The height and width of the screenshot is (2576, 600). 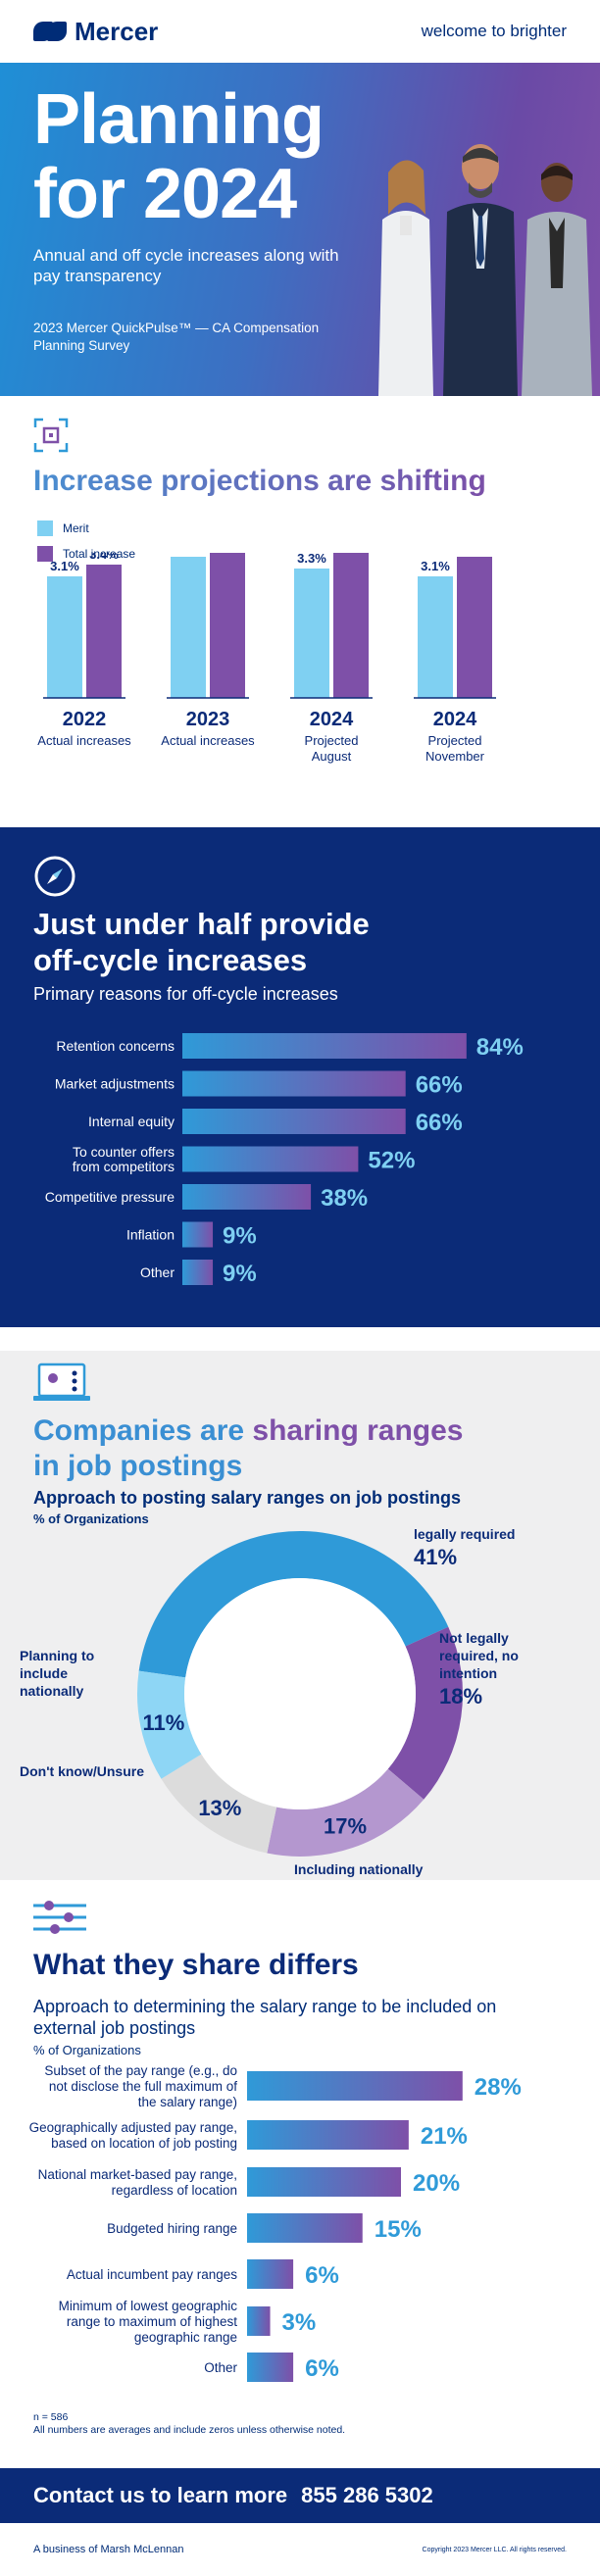 What do you see at coordinates (124, 1166) in the screenshot?
I see `reason-label: from competitors` at bounding box center [124, 1166].